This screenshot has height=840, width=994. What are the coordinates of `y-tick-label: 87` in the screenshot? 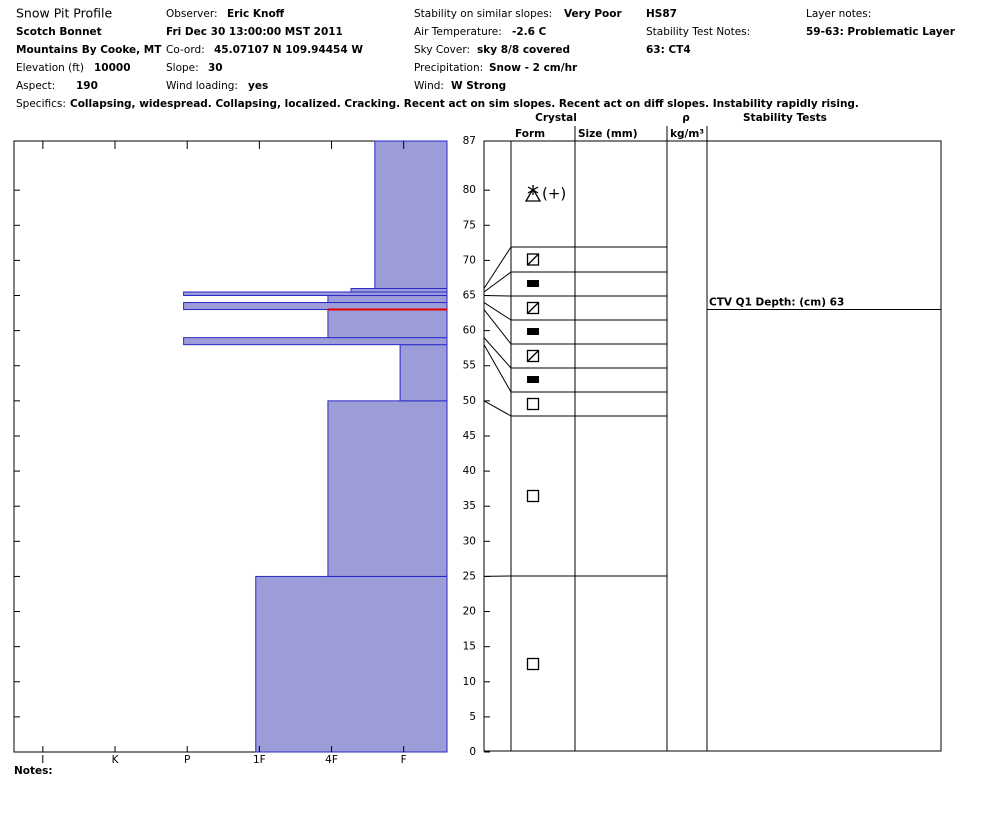 It's located at (469, 141).